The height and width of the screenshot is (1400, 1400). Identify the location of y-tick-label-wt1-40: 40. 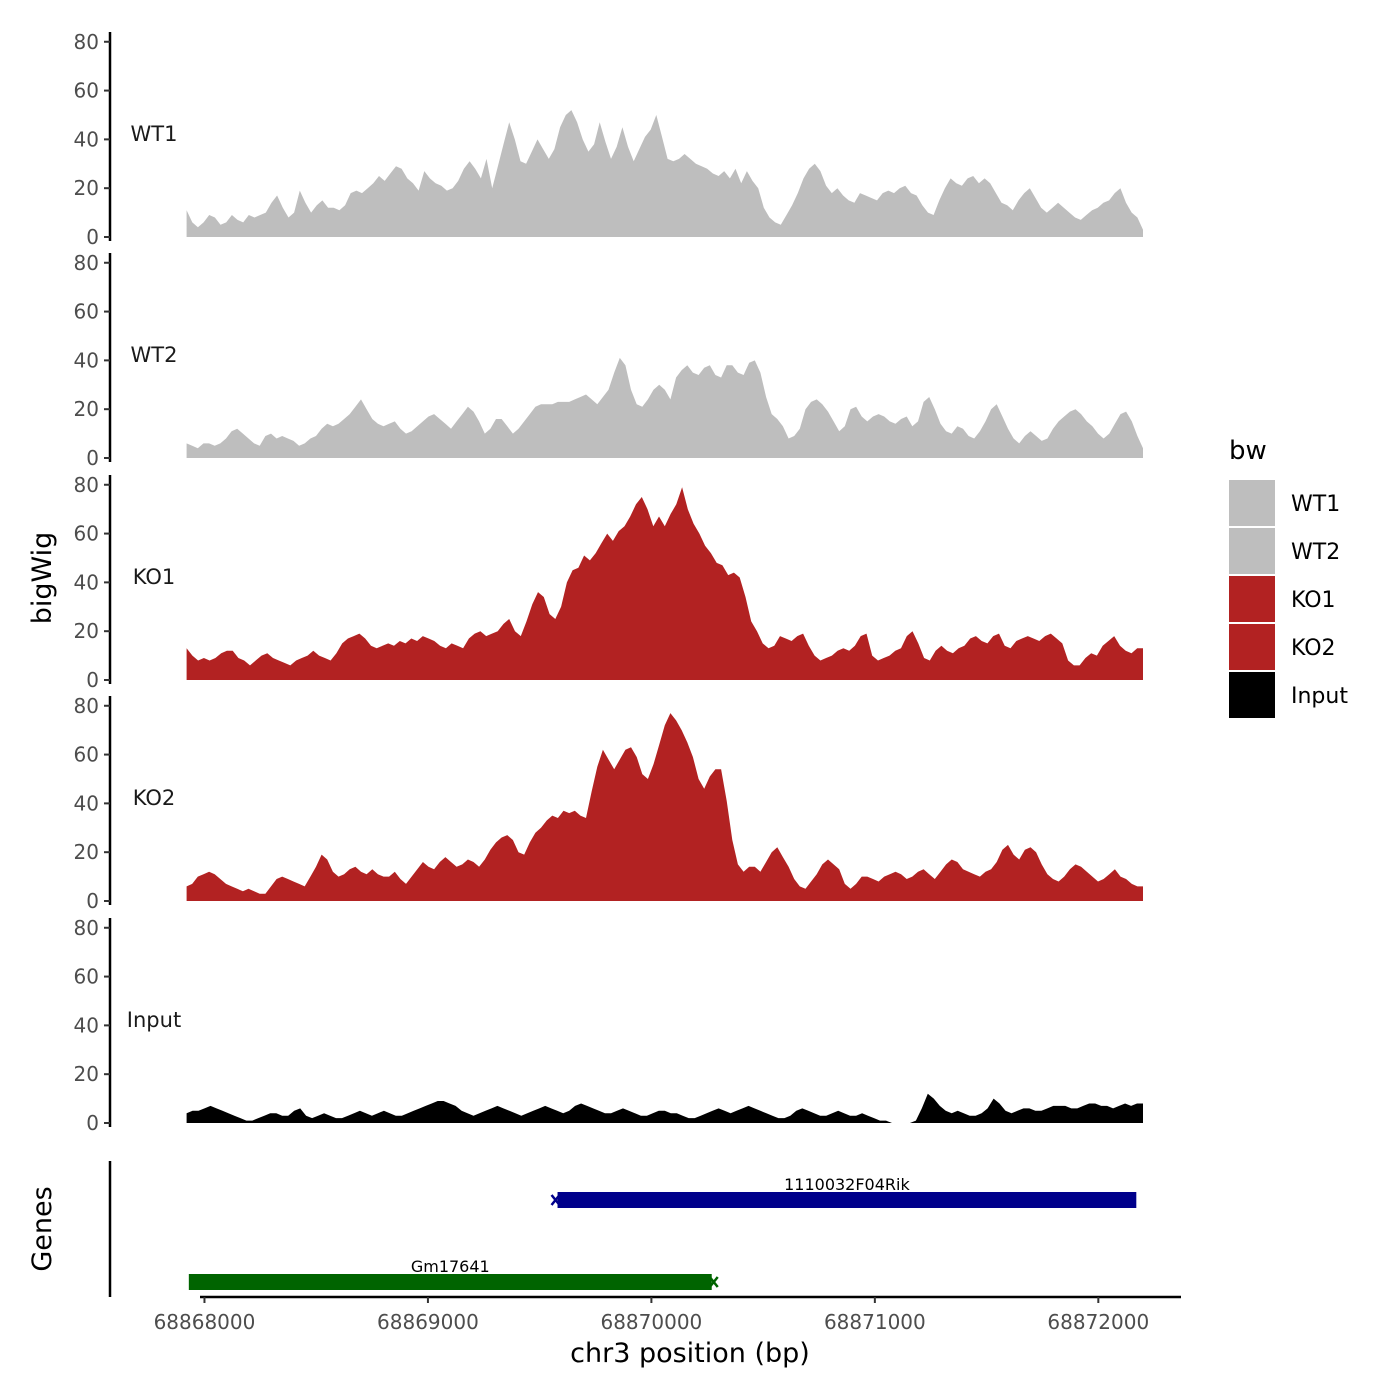
(86, 139).